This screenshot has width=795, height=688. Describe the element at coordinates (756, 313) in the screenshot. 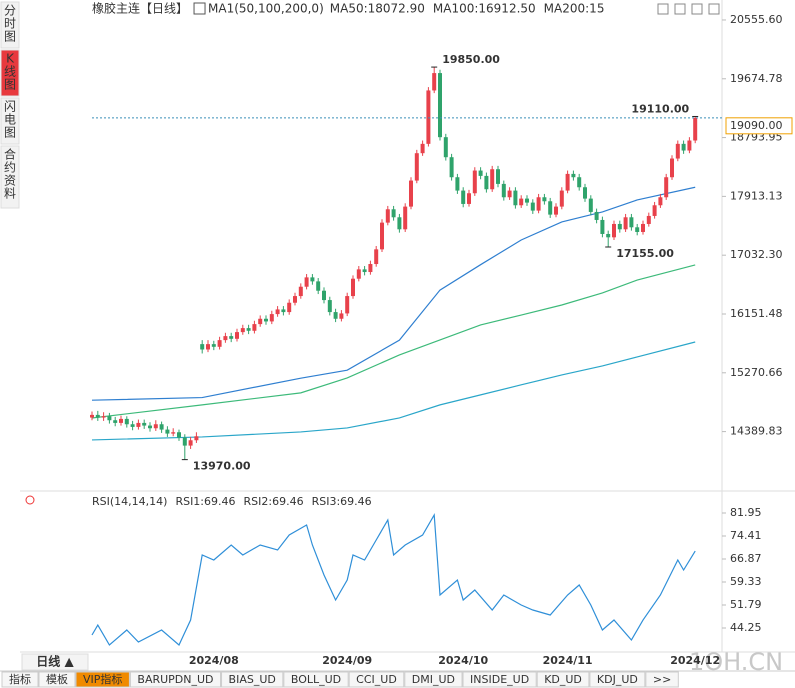

I see `y-tick-label: 16151.48` at that location.